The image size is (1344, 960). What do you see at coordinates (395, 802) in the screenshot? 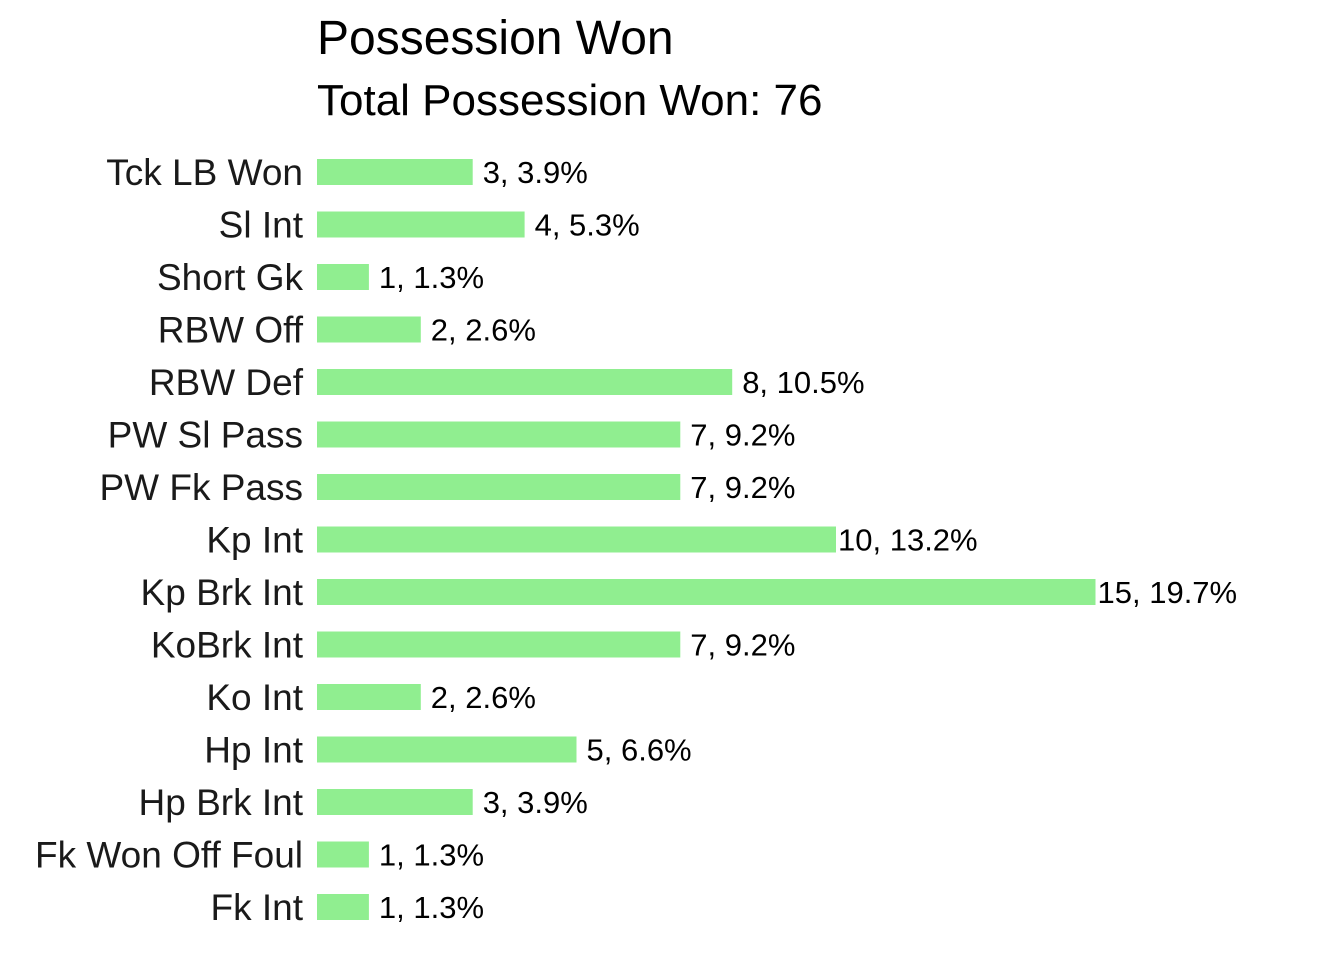
I see `bar-hp-brk-int` at bounding box center [395, 802].